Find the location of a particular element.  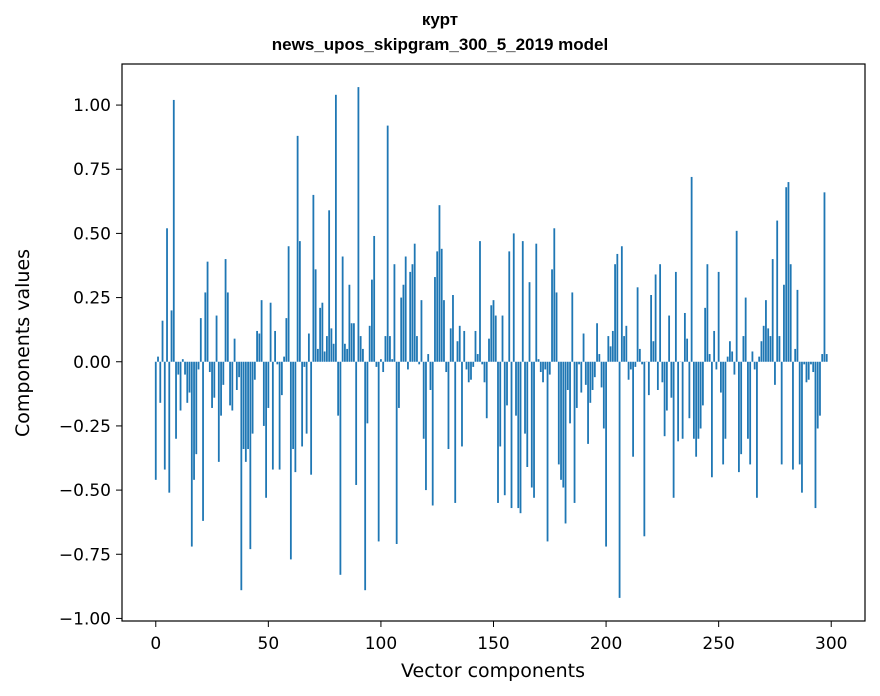

x-tick-label: 250 is located at coordinates (718, 644).